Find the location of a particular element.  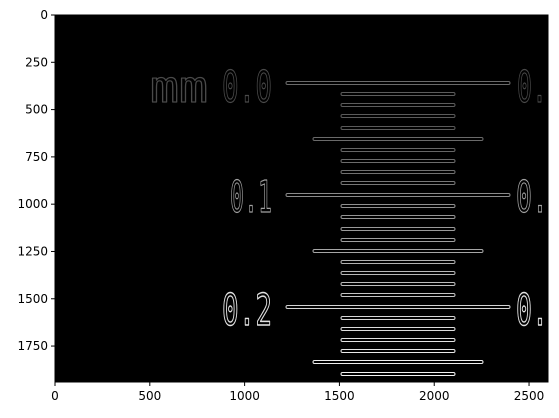

y-tick-label: 1750 is located at coordinates (32, 346).